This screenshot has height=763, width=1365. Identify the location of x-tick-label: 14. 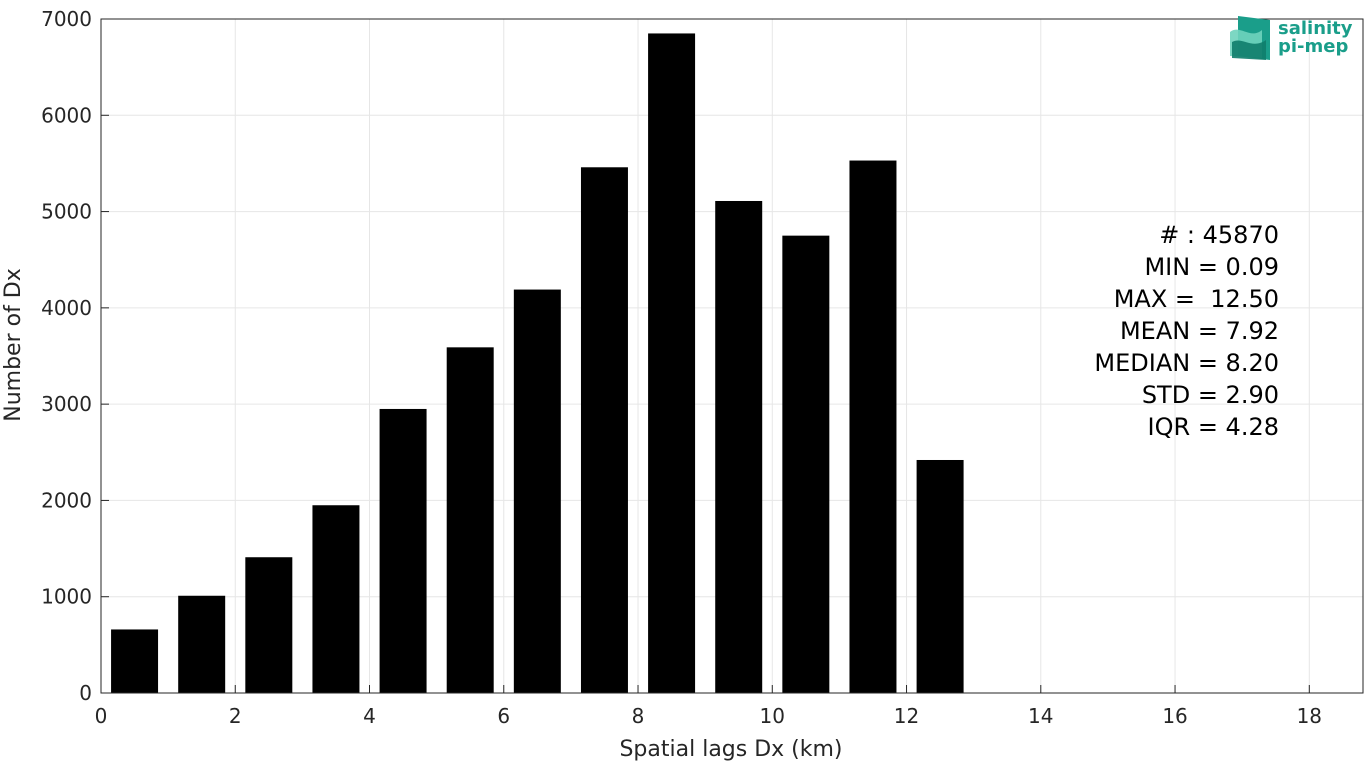
(1040, 716).